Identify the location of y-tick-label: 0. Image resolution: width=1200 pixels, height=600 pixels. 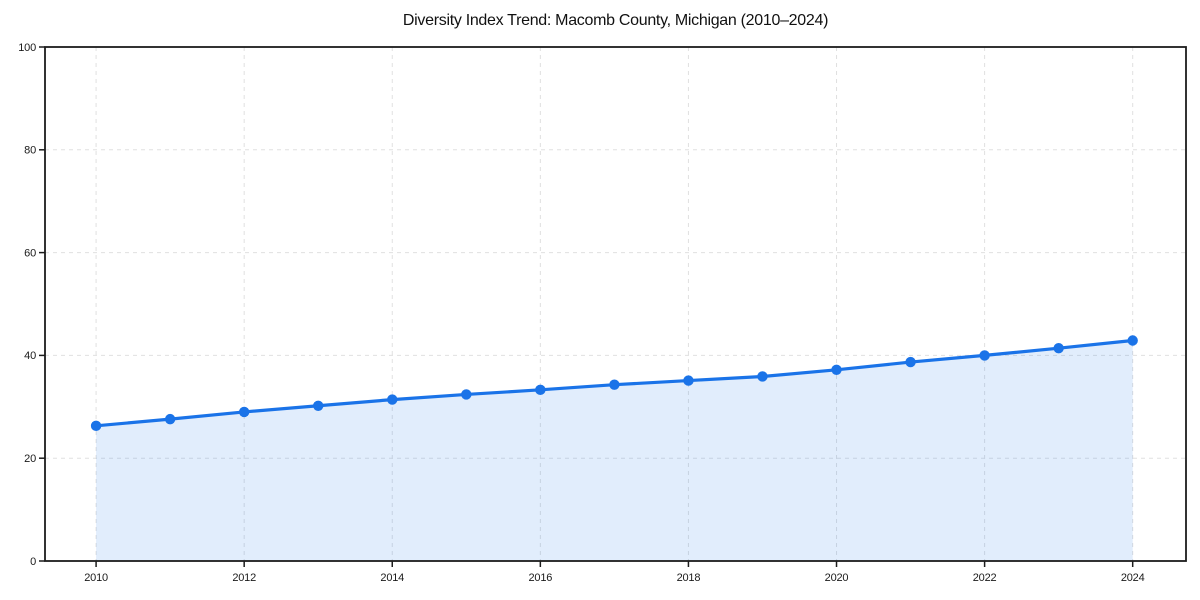
(33, 562).